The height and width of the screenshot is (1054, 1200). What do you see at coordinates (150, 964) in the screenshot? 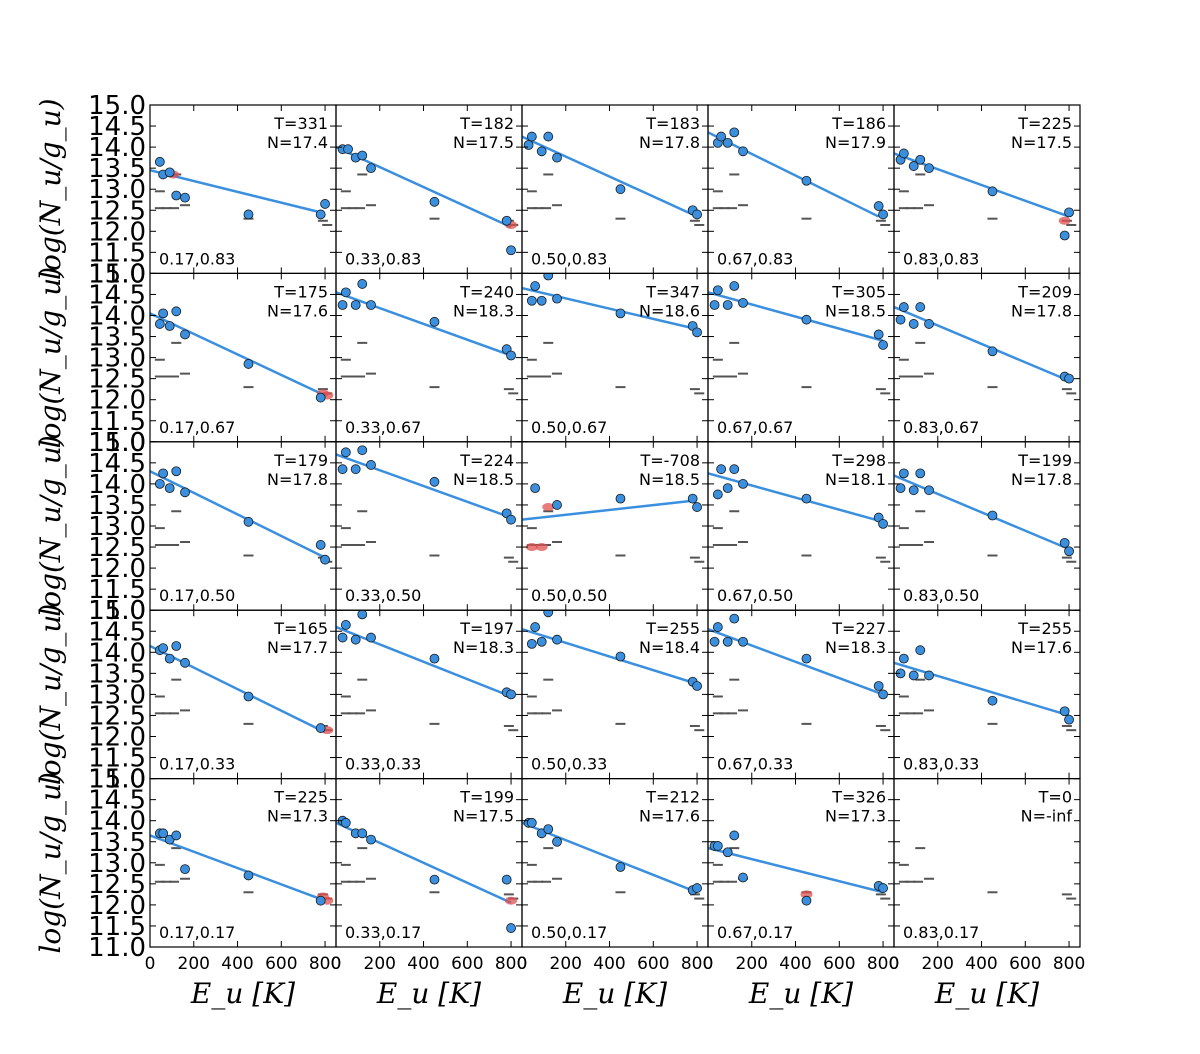
I see `x-tick-label: 0` at bounding box center [150, 964].